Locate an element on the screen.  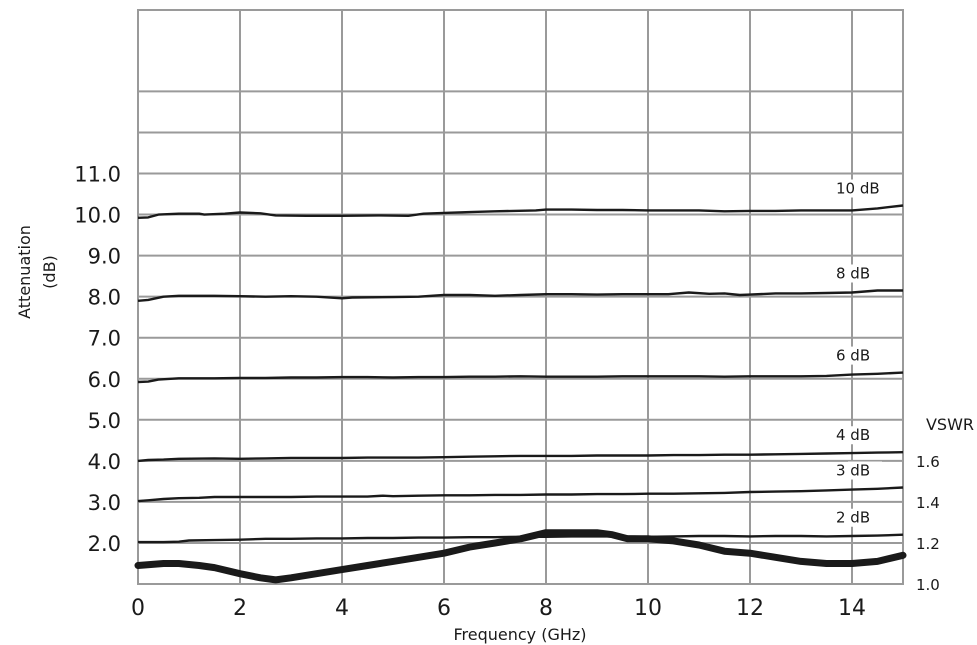
series-line-4db is located at coordinates (520, 457).